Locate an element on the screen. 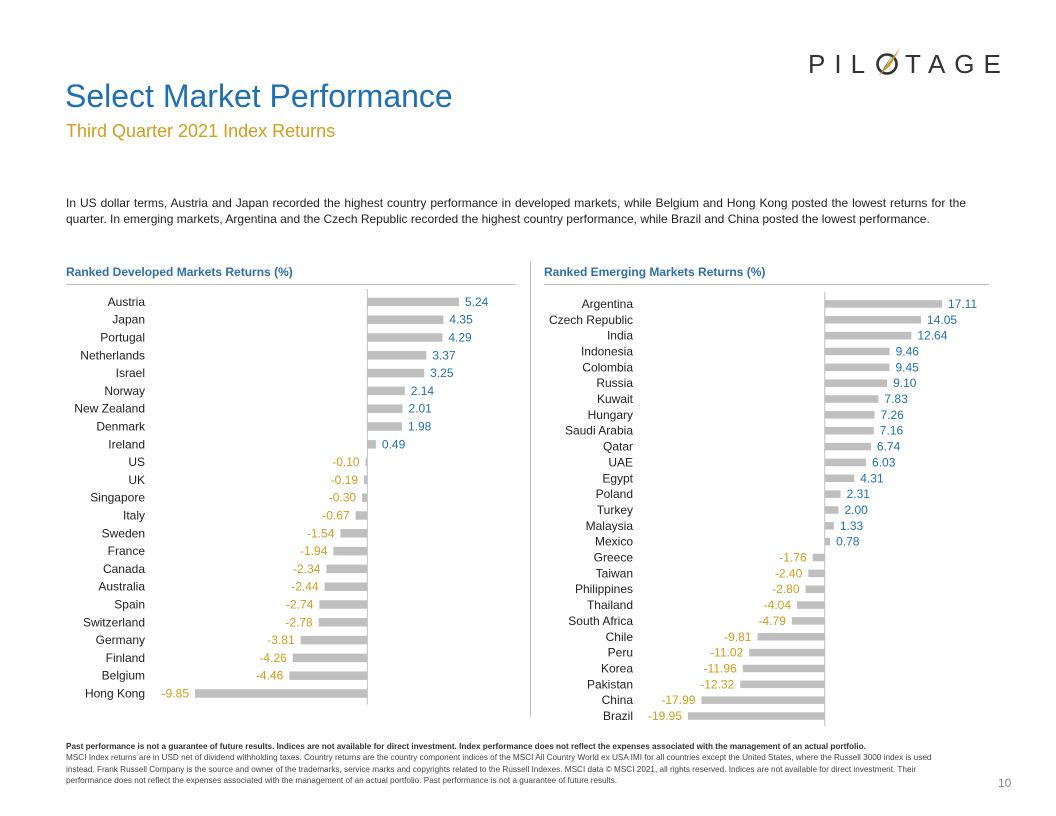  value-label-us: -0.10 is located at coordinates (346, 462).